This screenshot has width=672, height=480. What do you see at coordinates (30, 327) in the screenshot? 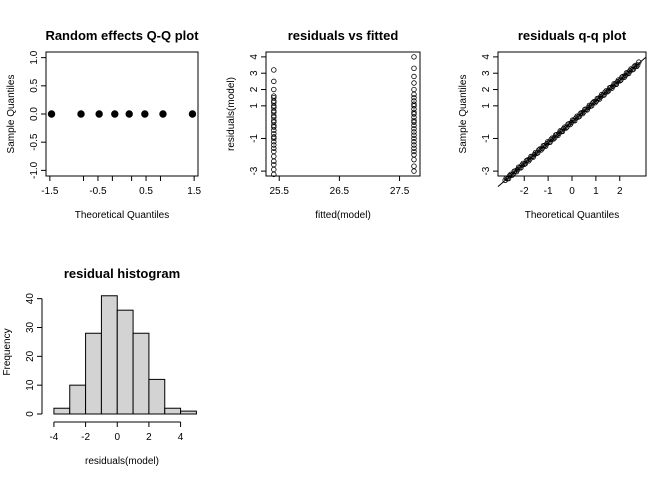
I see `y-tick-label: 30` at bounding box center [30, 327].